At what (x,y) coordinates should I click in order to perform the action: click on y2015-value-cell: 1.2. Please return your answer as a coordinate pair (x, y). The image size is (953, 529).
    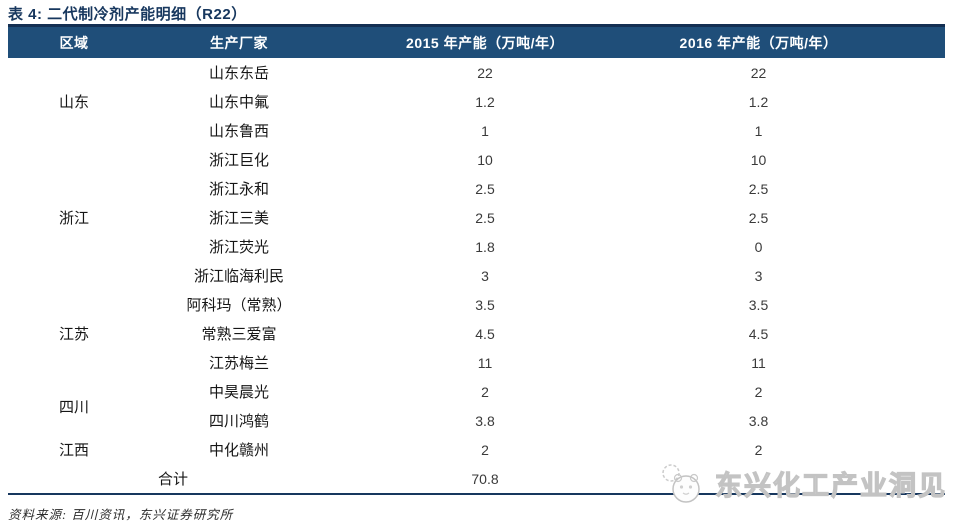
    Looking at the image, I should click on (485, 101).